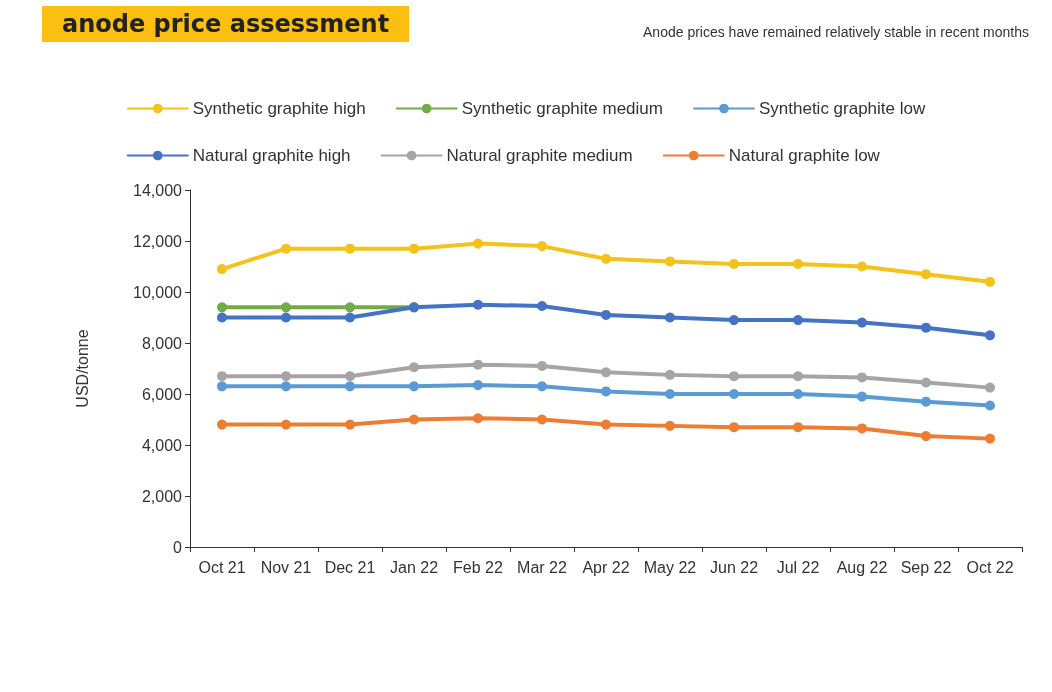 The image size is (1052, 692). I want to click on x-tick-label: Jan 22, so click(414, 567).